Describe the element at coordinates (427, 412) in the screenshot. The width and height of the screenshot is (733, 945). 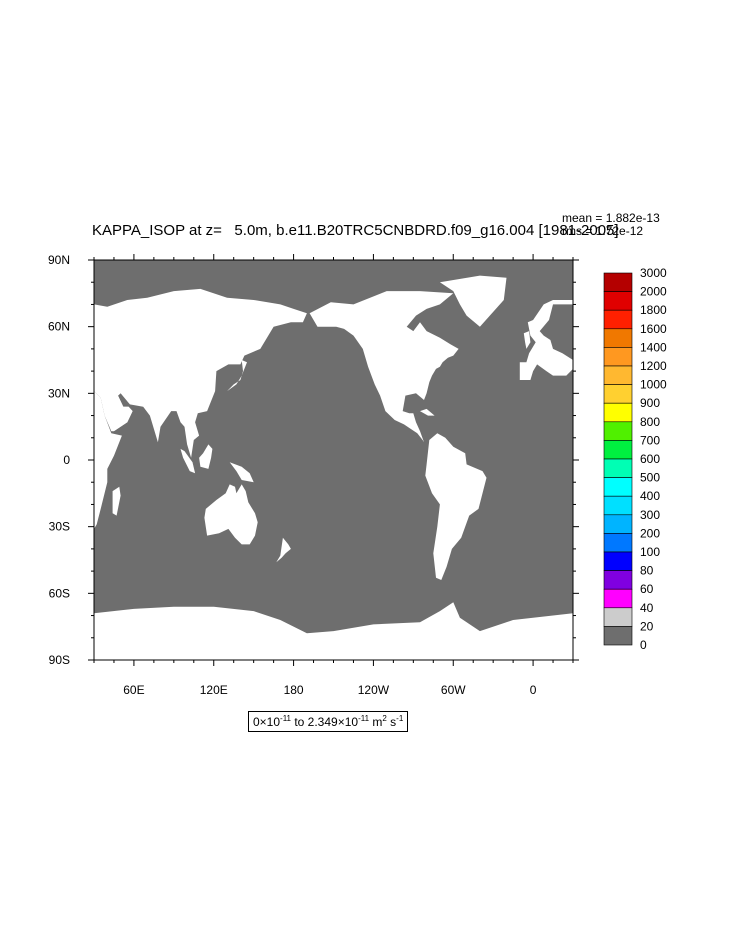
I see `land-cuba` at that location.